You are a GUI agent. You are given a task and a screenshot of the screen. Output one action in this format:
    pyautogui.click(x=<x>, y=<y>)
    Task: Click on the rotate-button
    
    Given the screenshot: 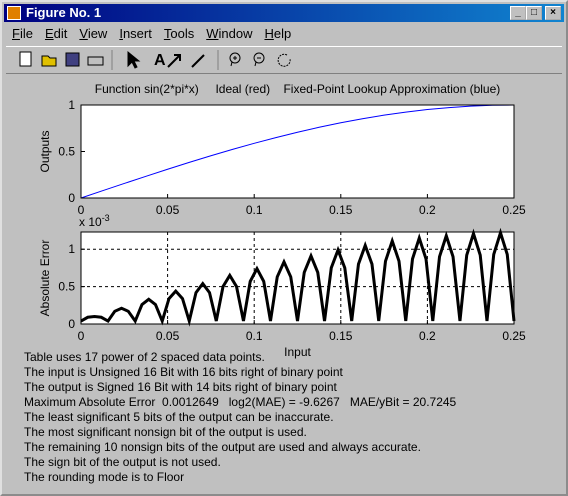 What is the action you would take?
    pyautogui.click(x=284, y=60)
    